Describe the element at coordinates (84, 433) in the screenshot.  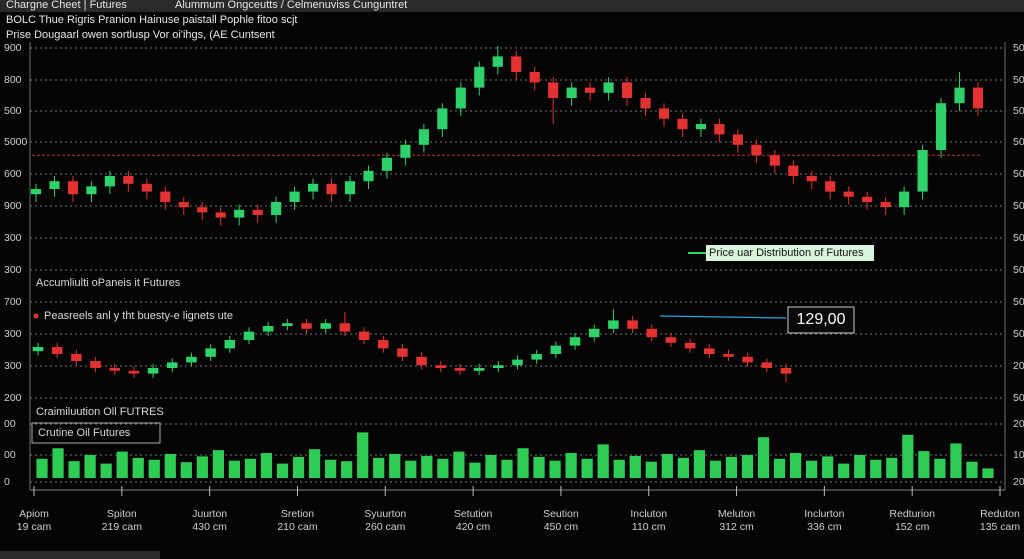
I see `legend: Crutine Oil Futures` at that location.